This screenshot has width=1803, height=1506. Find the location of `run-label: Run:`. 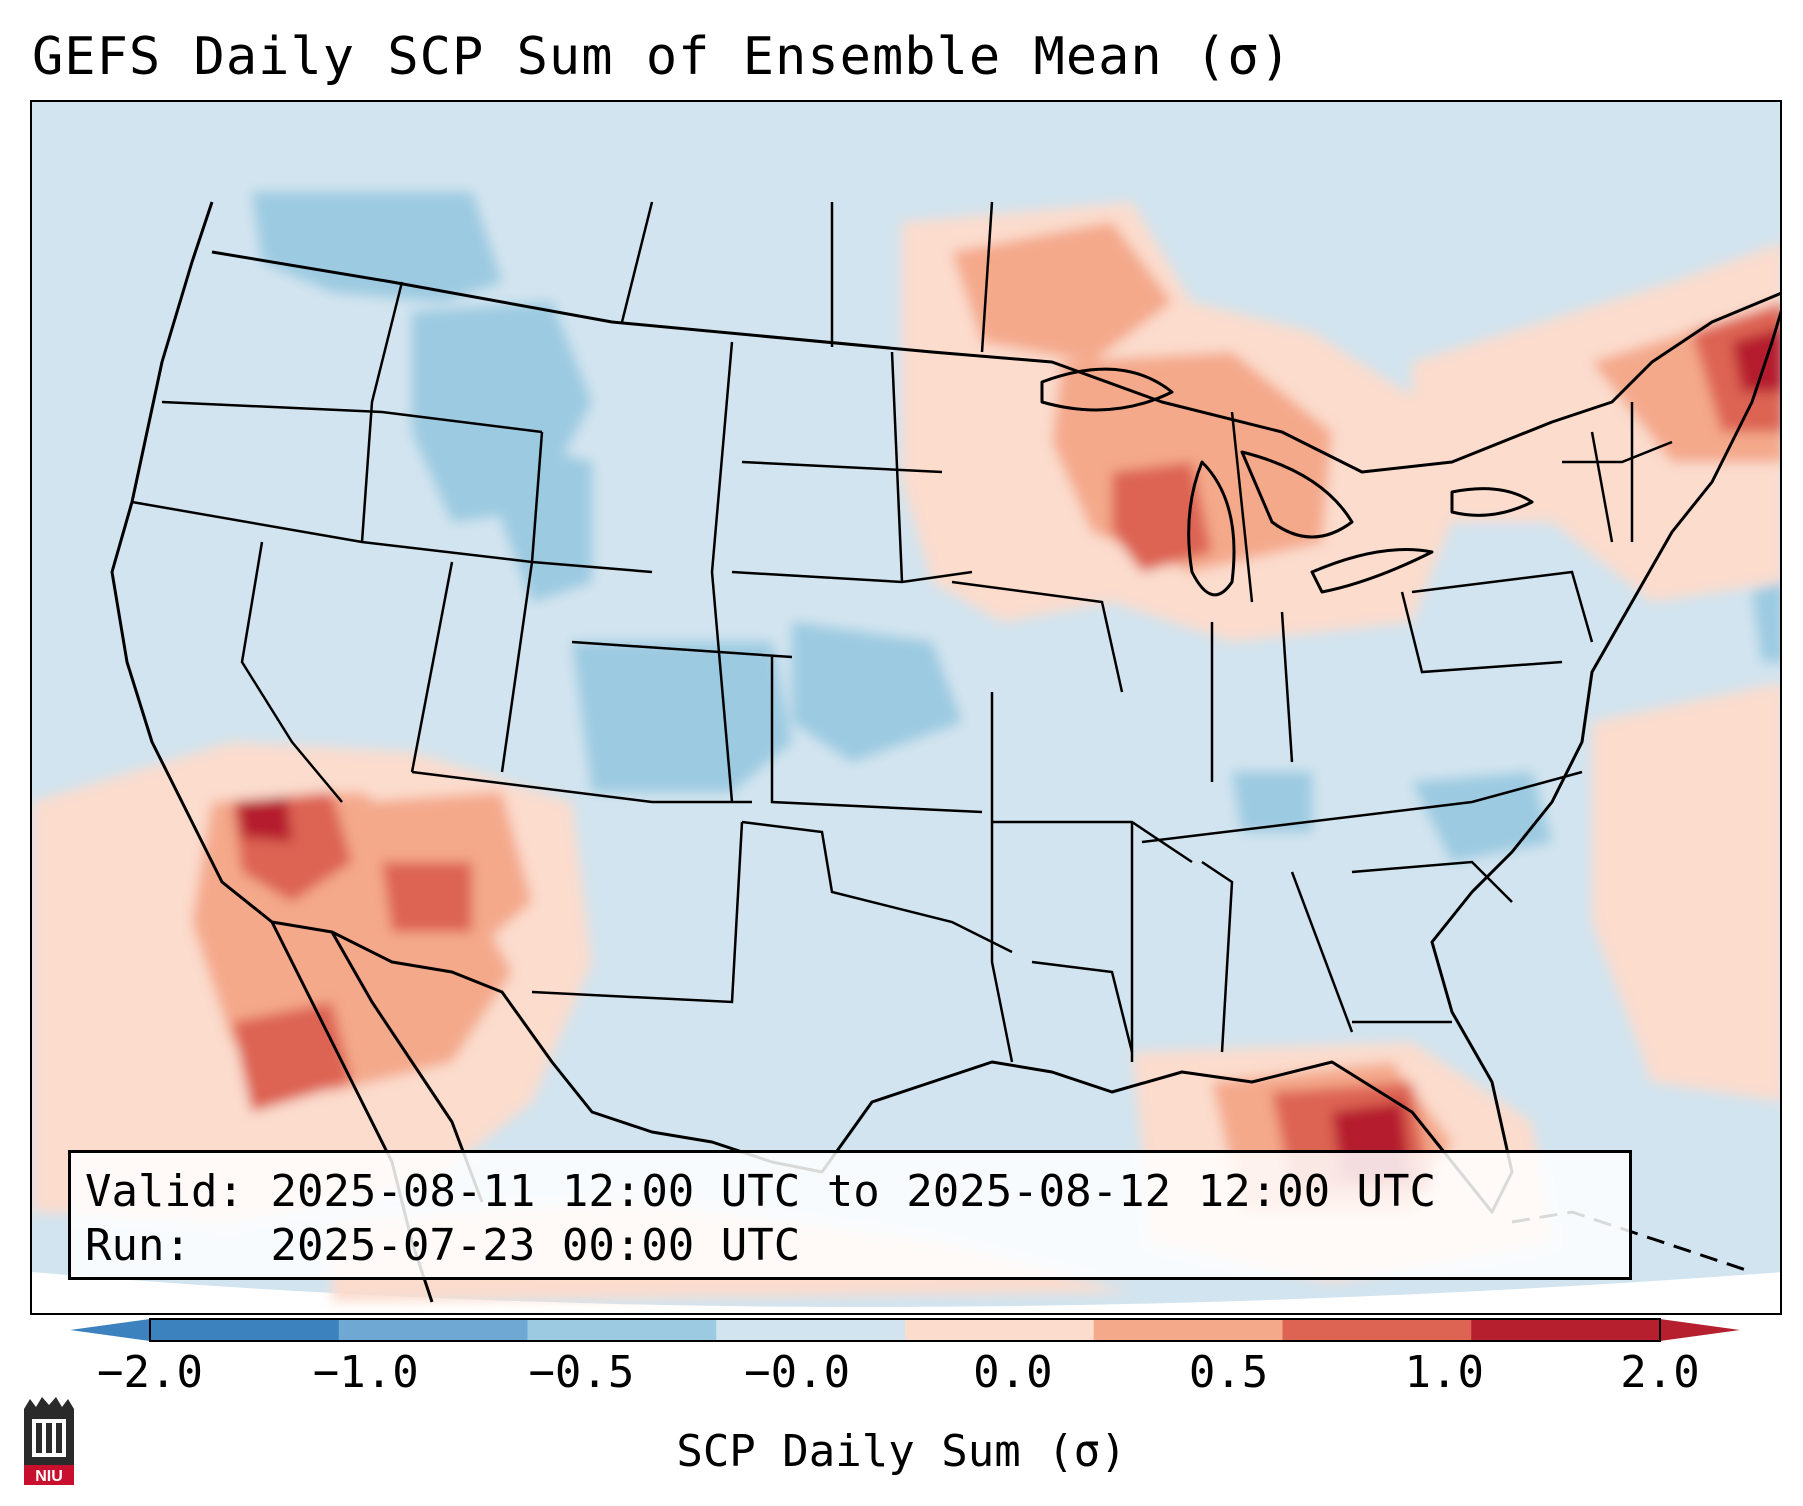

run-label: Run: is located at coordinates (138, 1245).